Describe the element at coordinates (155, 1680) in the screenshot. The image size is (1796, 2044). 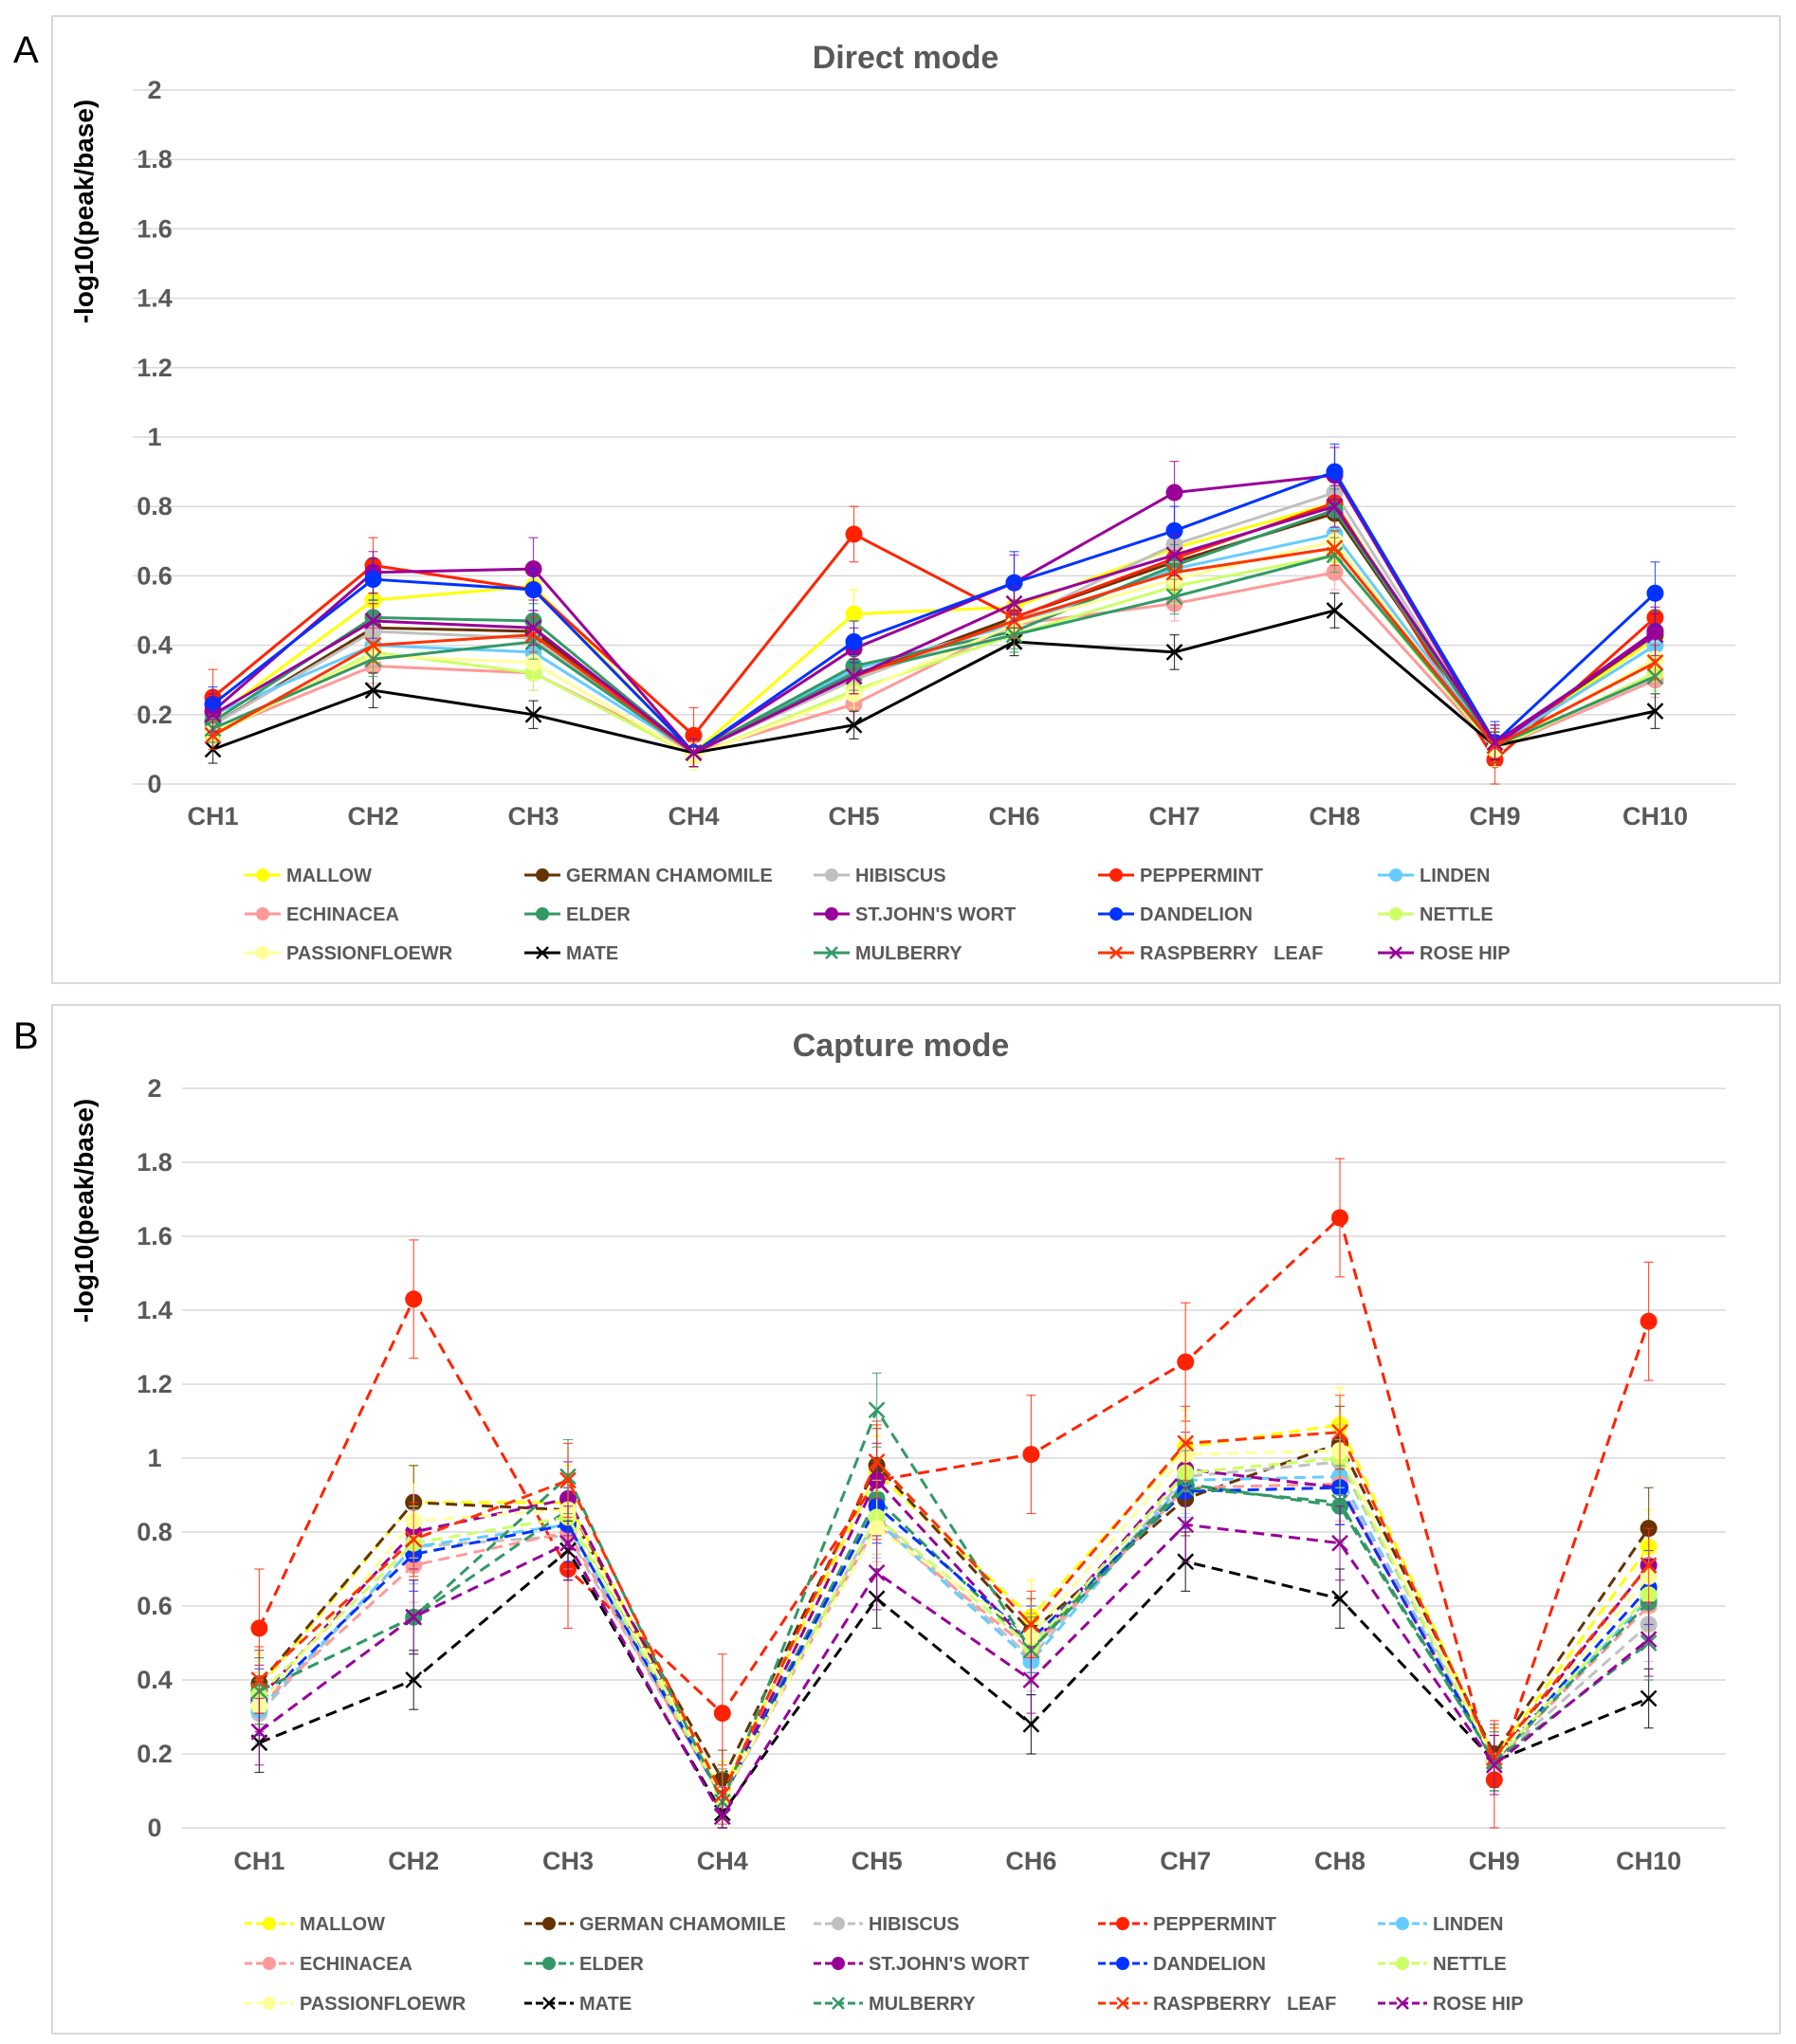
I see `y-tick-label: 0.4` at that location.